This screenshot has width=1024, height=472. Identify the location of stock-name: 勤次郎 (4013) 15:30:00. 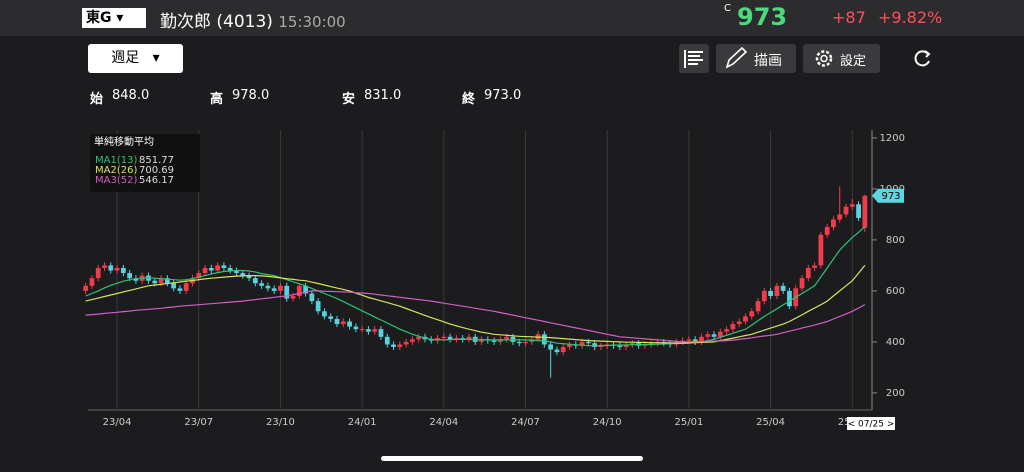
(253, 19).